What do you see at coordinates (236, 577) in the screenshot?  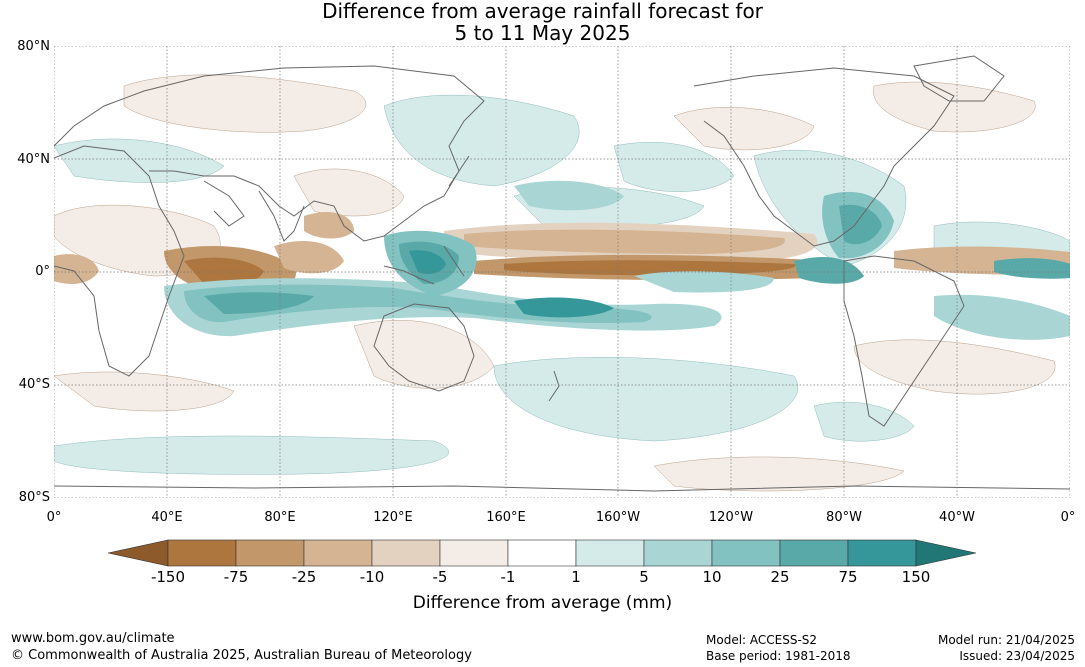 I see `colorbar-tick-label: -75` at bounding box center [236, 577].